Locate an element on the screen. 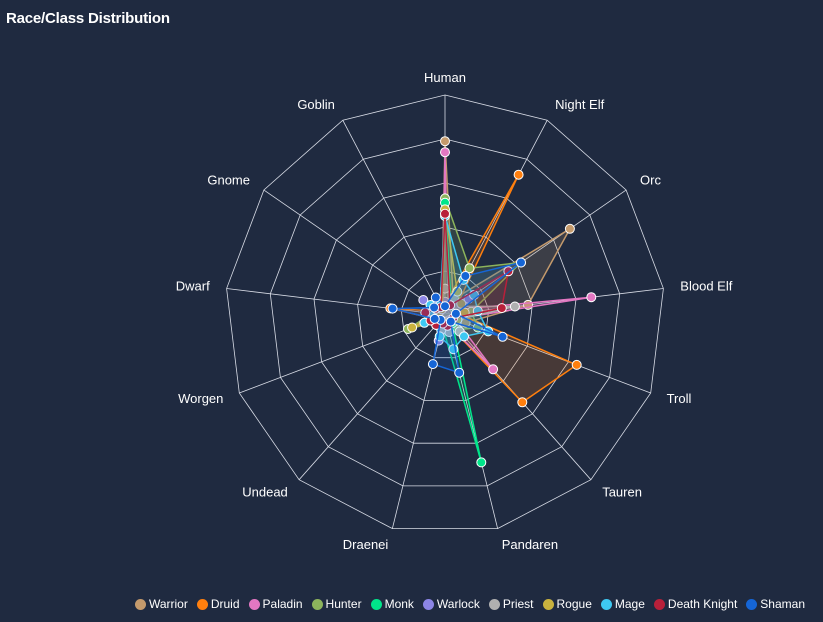 The height and width of the screenshot is (622, 823). legend-label: Mage is located at coordinates (629, 604).